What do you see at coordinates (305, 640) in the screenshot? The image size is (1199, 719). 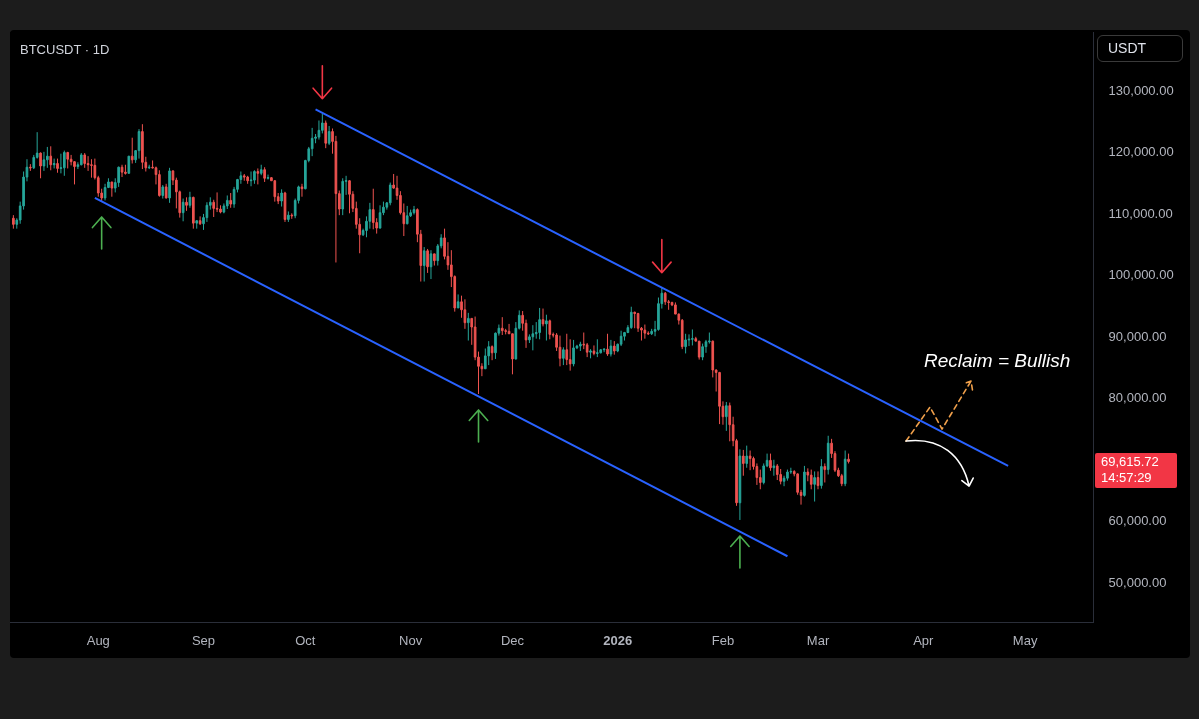 I see `x-tick-label: Oct` at bounding box center [305, 640].